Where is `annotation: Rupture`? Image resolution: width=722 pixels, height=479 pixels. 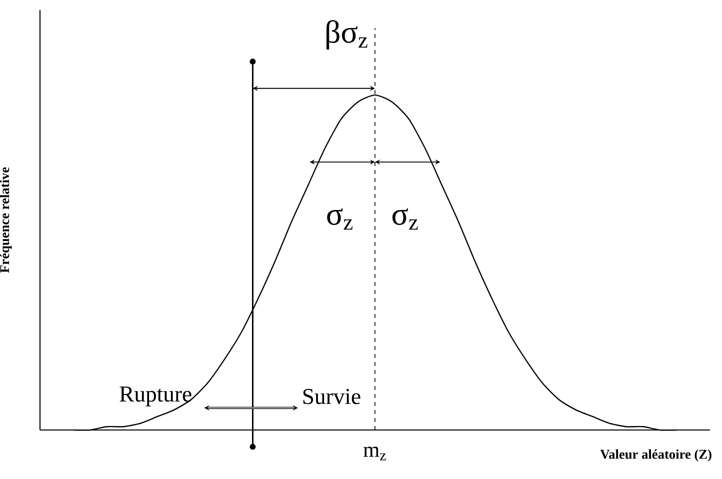 annotation: Rupture is located at coordinates (156, 396).